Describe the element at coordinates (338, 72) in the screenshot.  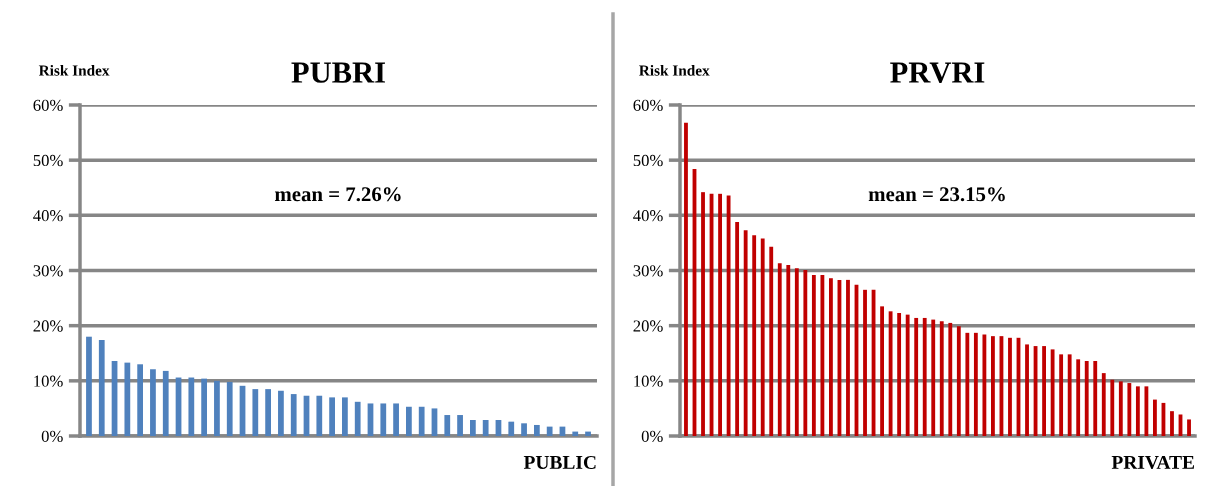
I see `chart-title: PUBRI` at that location.